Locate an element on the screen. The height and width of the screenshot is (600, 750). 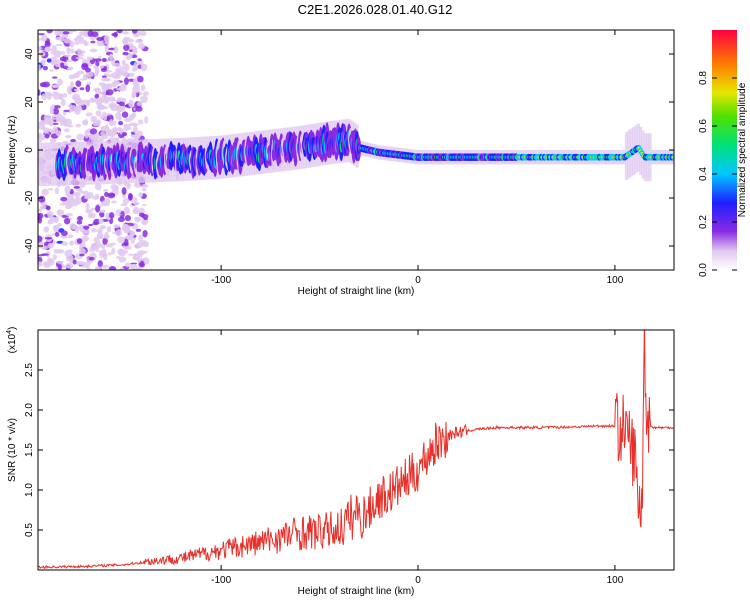
page-title: C2E1.2026.028.01.40.G12 is located at coordinates (375, 9).